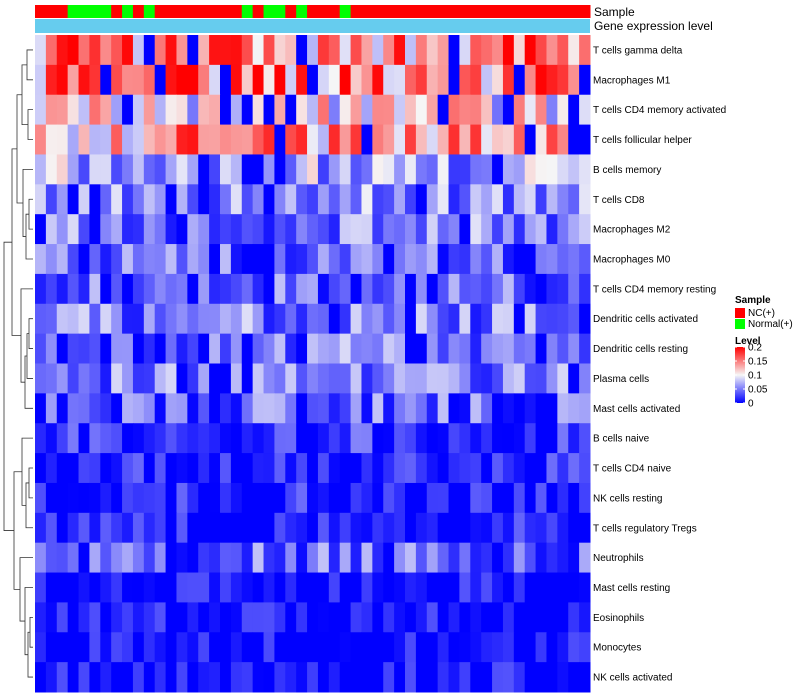  I want to click on row-label: Monocytes, so click(617, 648).